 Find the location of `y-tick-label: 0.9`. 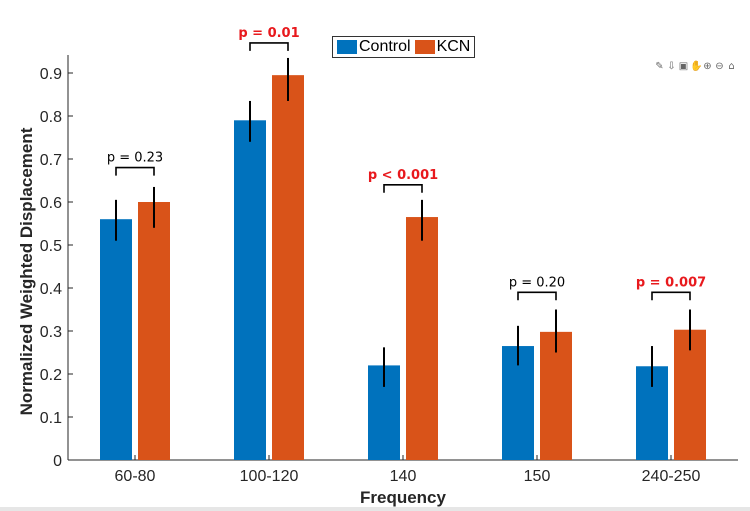

y-tick-label: 0.9 is located at coordinates (51, 74).